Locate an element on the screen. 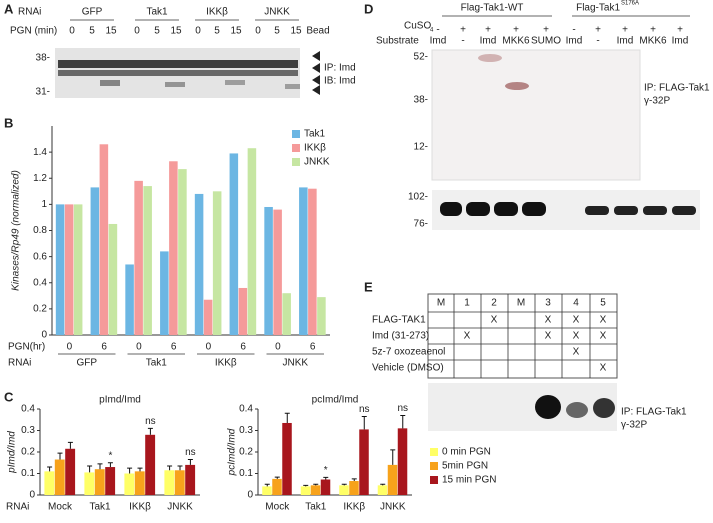  significance-label: ns is located at coordinates (402, 408).